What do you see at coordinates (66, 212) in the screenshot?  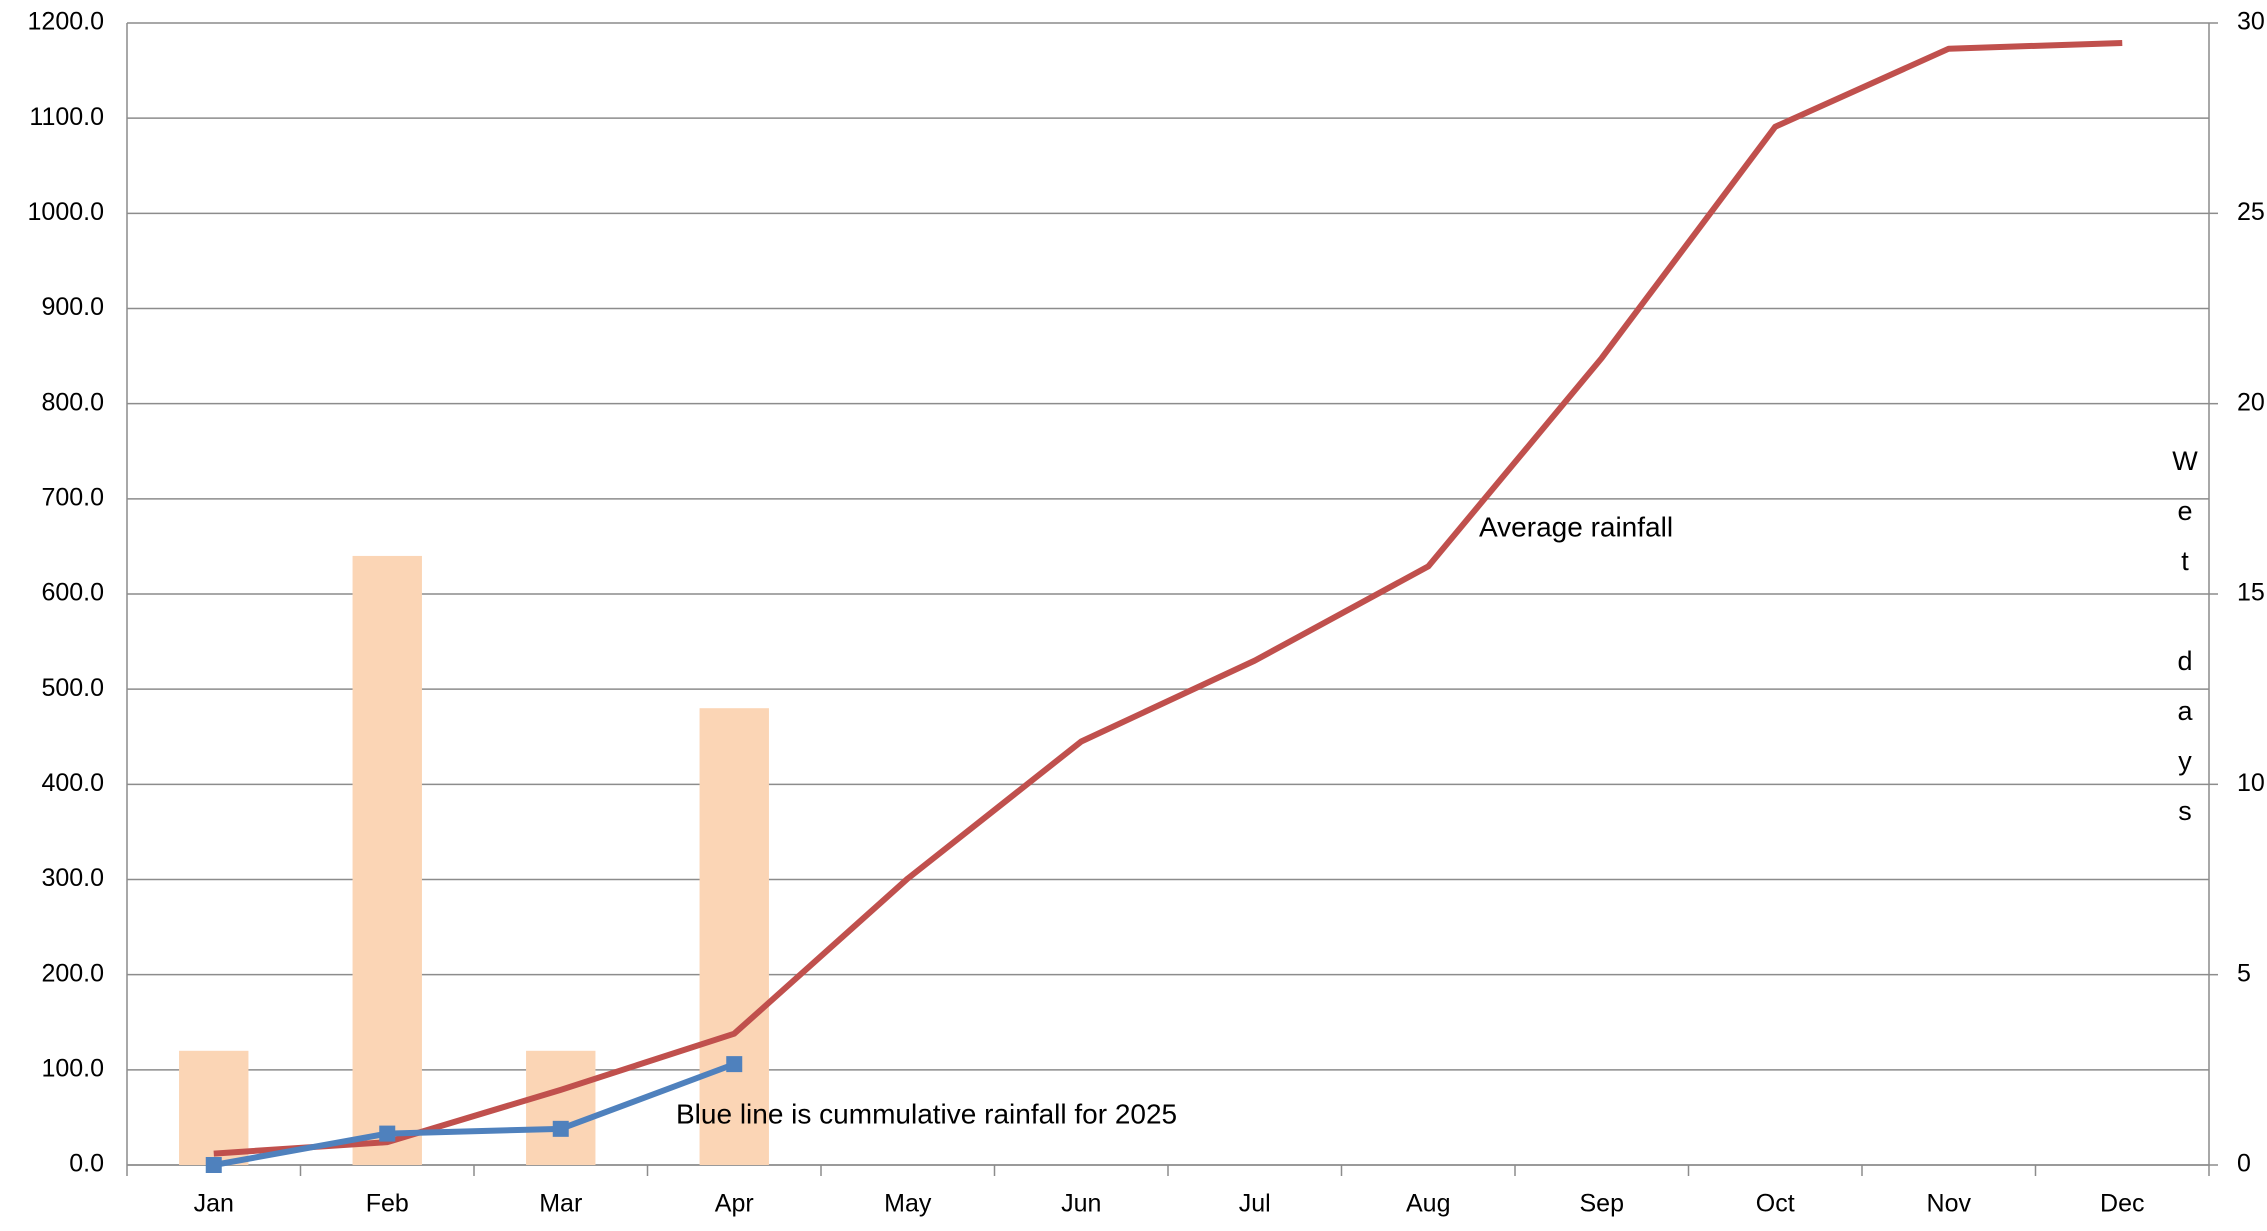 I see `y-tick-label: 1000.0` at bounding box center [66, 212].